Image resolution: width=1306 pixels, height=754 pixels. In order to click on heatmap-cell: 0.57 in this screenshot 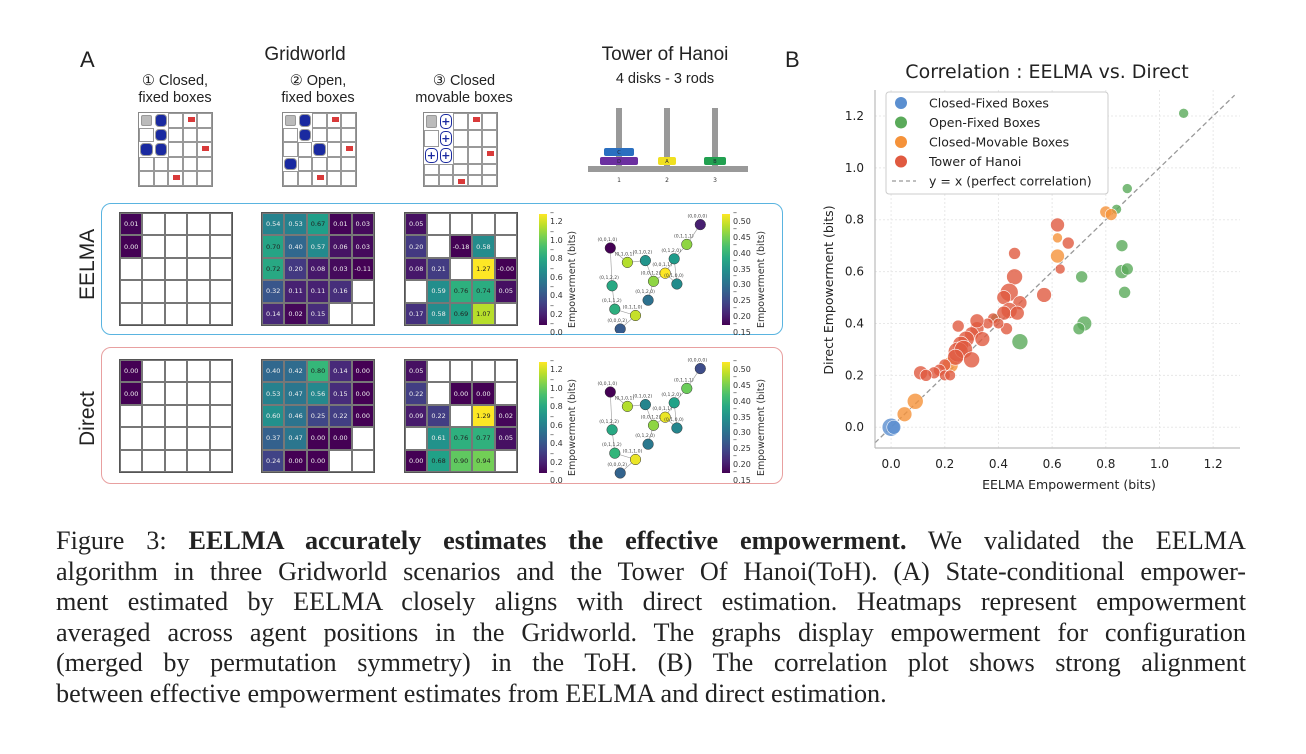, I will do `click(318, 246)`.